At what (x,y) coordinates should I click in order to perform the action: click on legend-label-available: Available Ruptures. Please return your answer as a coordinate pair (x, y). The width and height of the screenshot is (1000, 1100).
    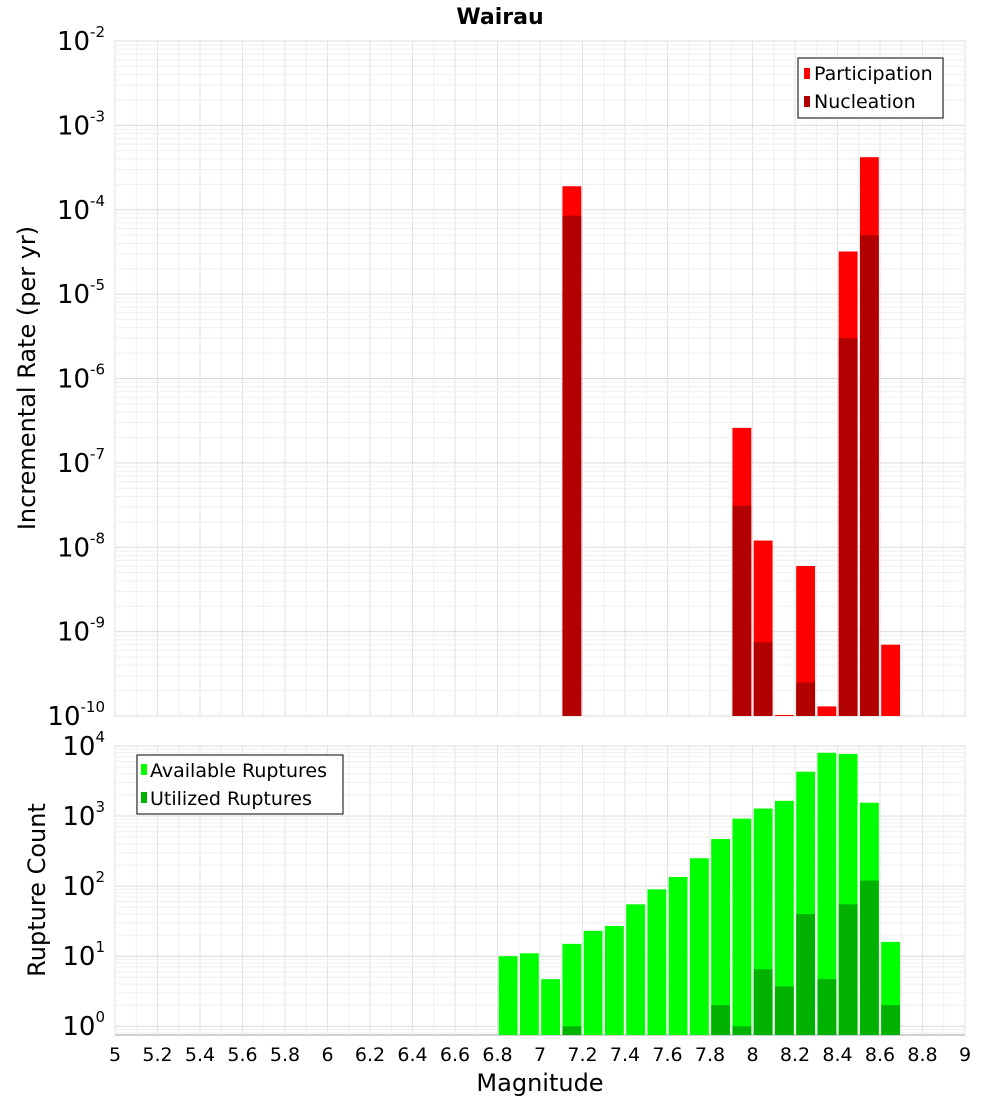
    Looking at the image, I should click on (238, 771).